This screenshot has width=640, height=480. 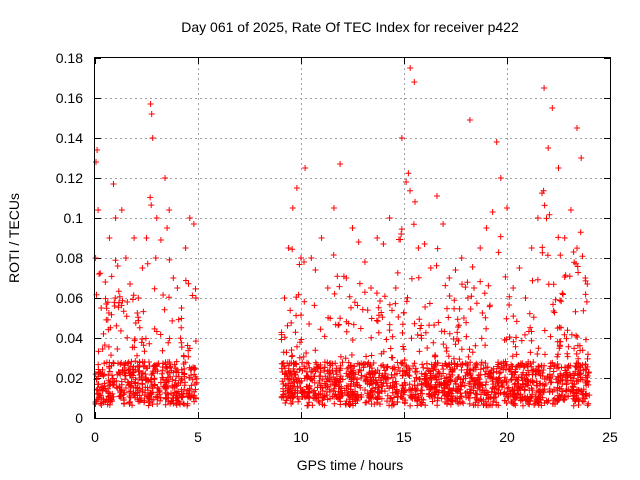 What do you see at coordinates (79, 418) in the screenshot?
I see `y-tick-label: 0` at bounding box center [79, 418].